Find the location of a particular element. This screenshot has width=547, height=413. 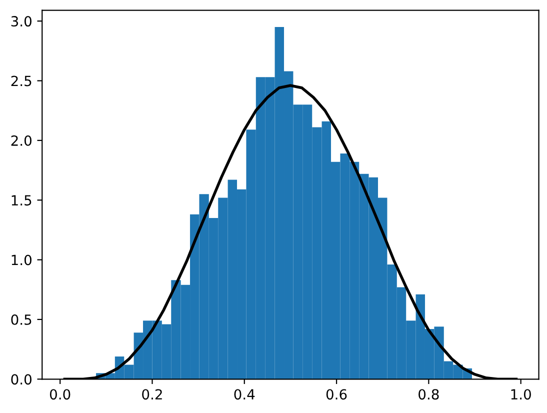

x-tick-label: 0.4 is located at coordinates (244, 394).